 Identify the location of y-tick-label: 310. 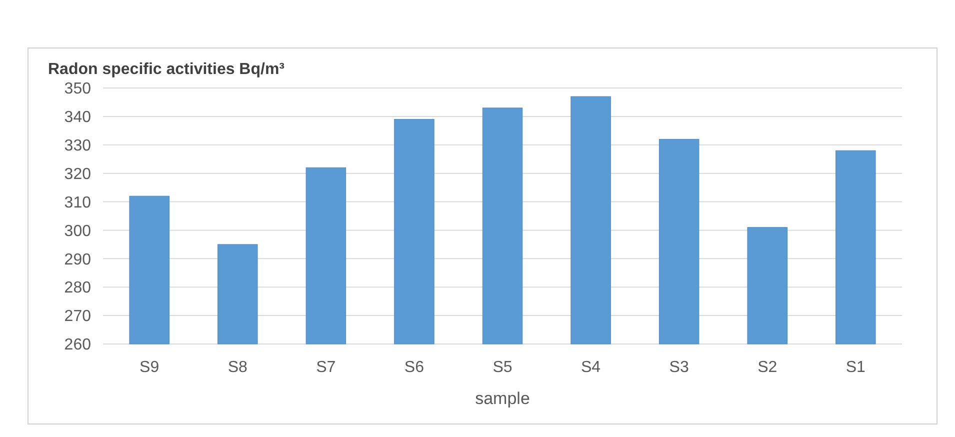
(78, 203).